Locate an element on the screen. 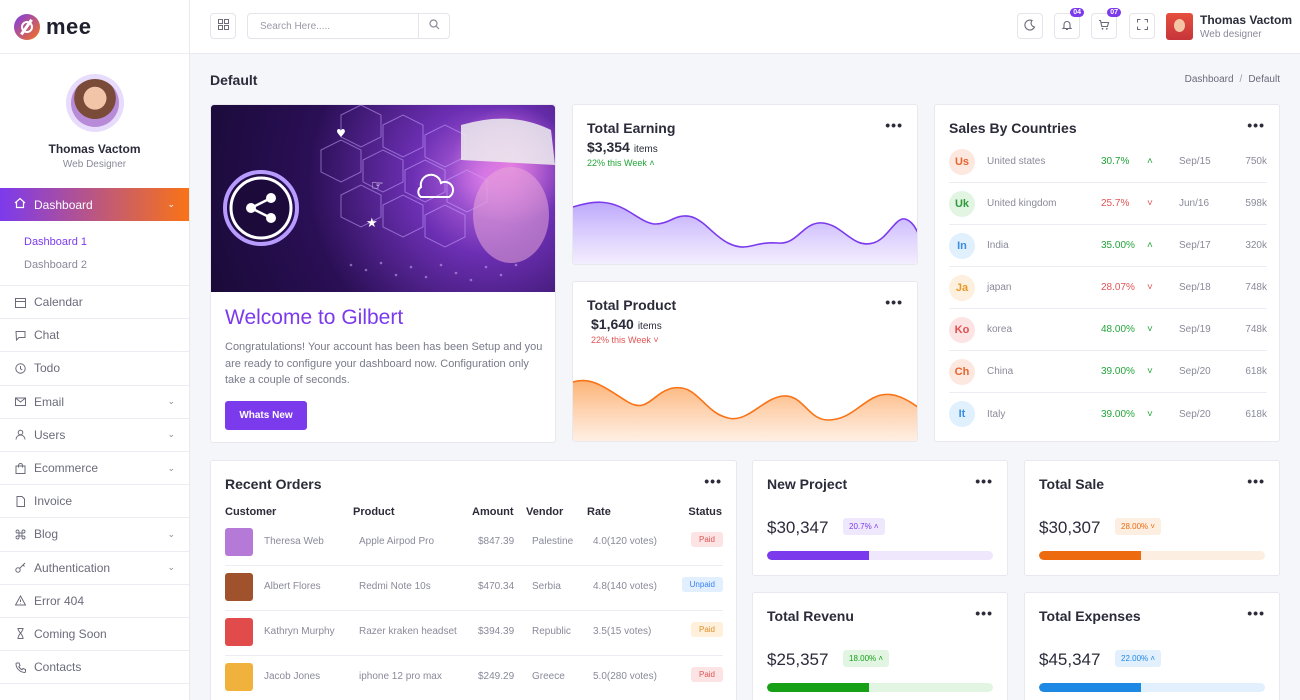  product-unit: items is located at coordinates (649, 326).